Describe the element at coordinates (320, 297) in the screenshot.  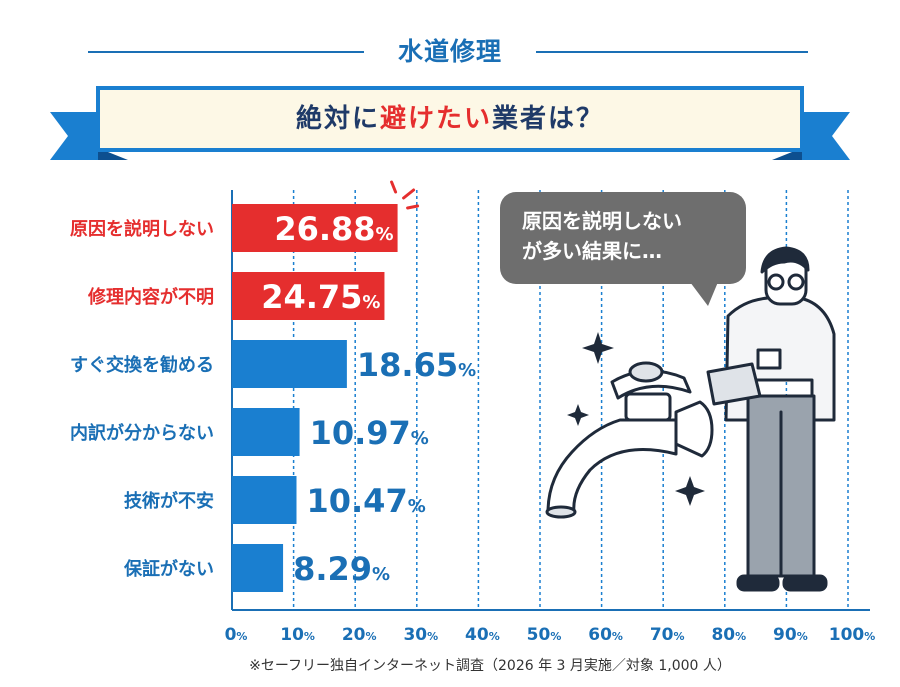
I see `value-label: 24.75%` at that location.